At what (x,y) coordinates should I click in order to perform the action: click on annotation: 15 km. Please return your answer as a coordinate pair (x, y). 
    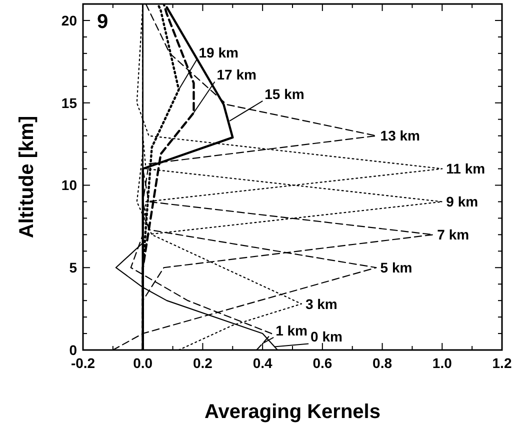
    Looking at the image, I should click on (284, 94).